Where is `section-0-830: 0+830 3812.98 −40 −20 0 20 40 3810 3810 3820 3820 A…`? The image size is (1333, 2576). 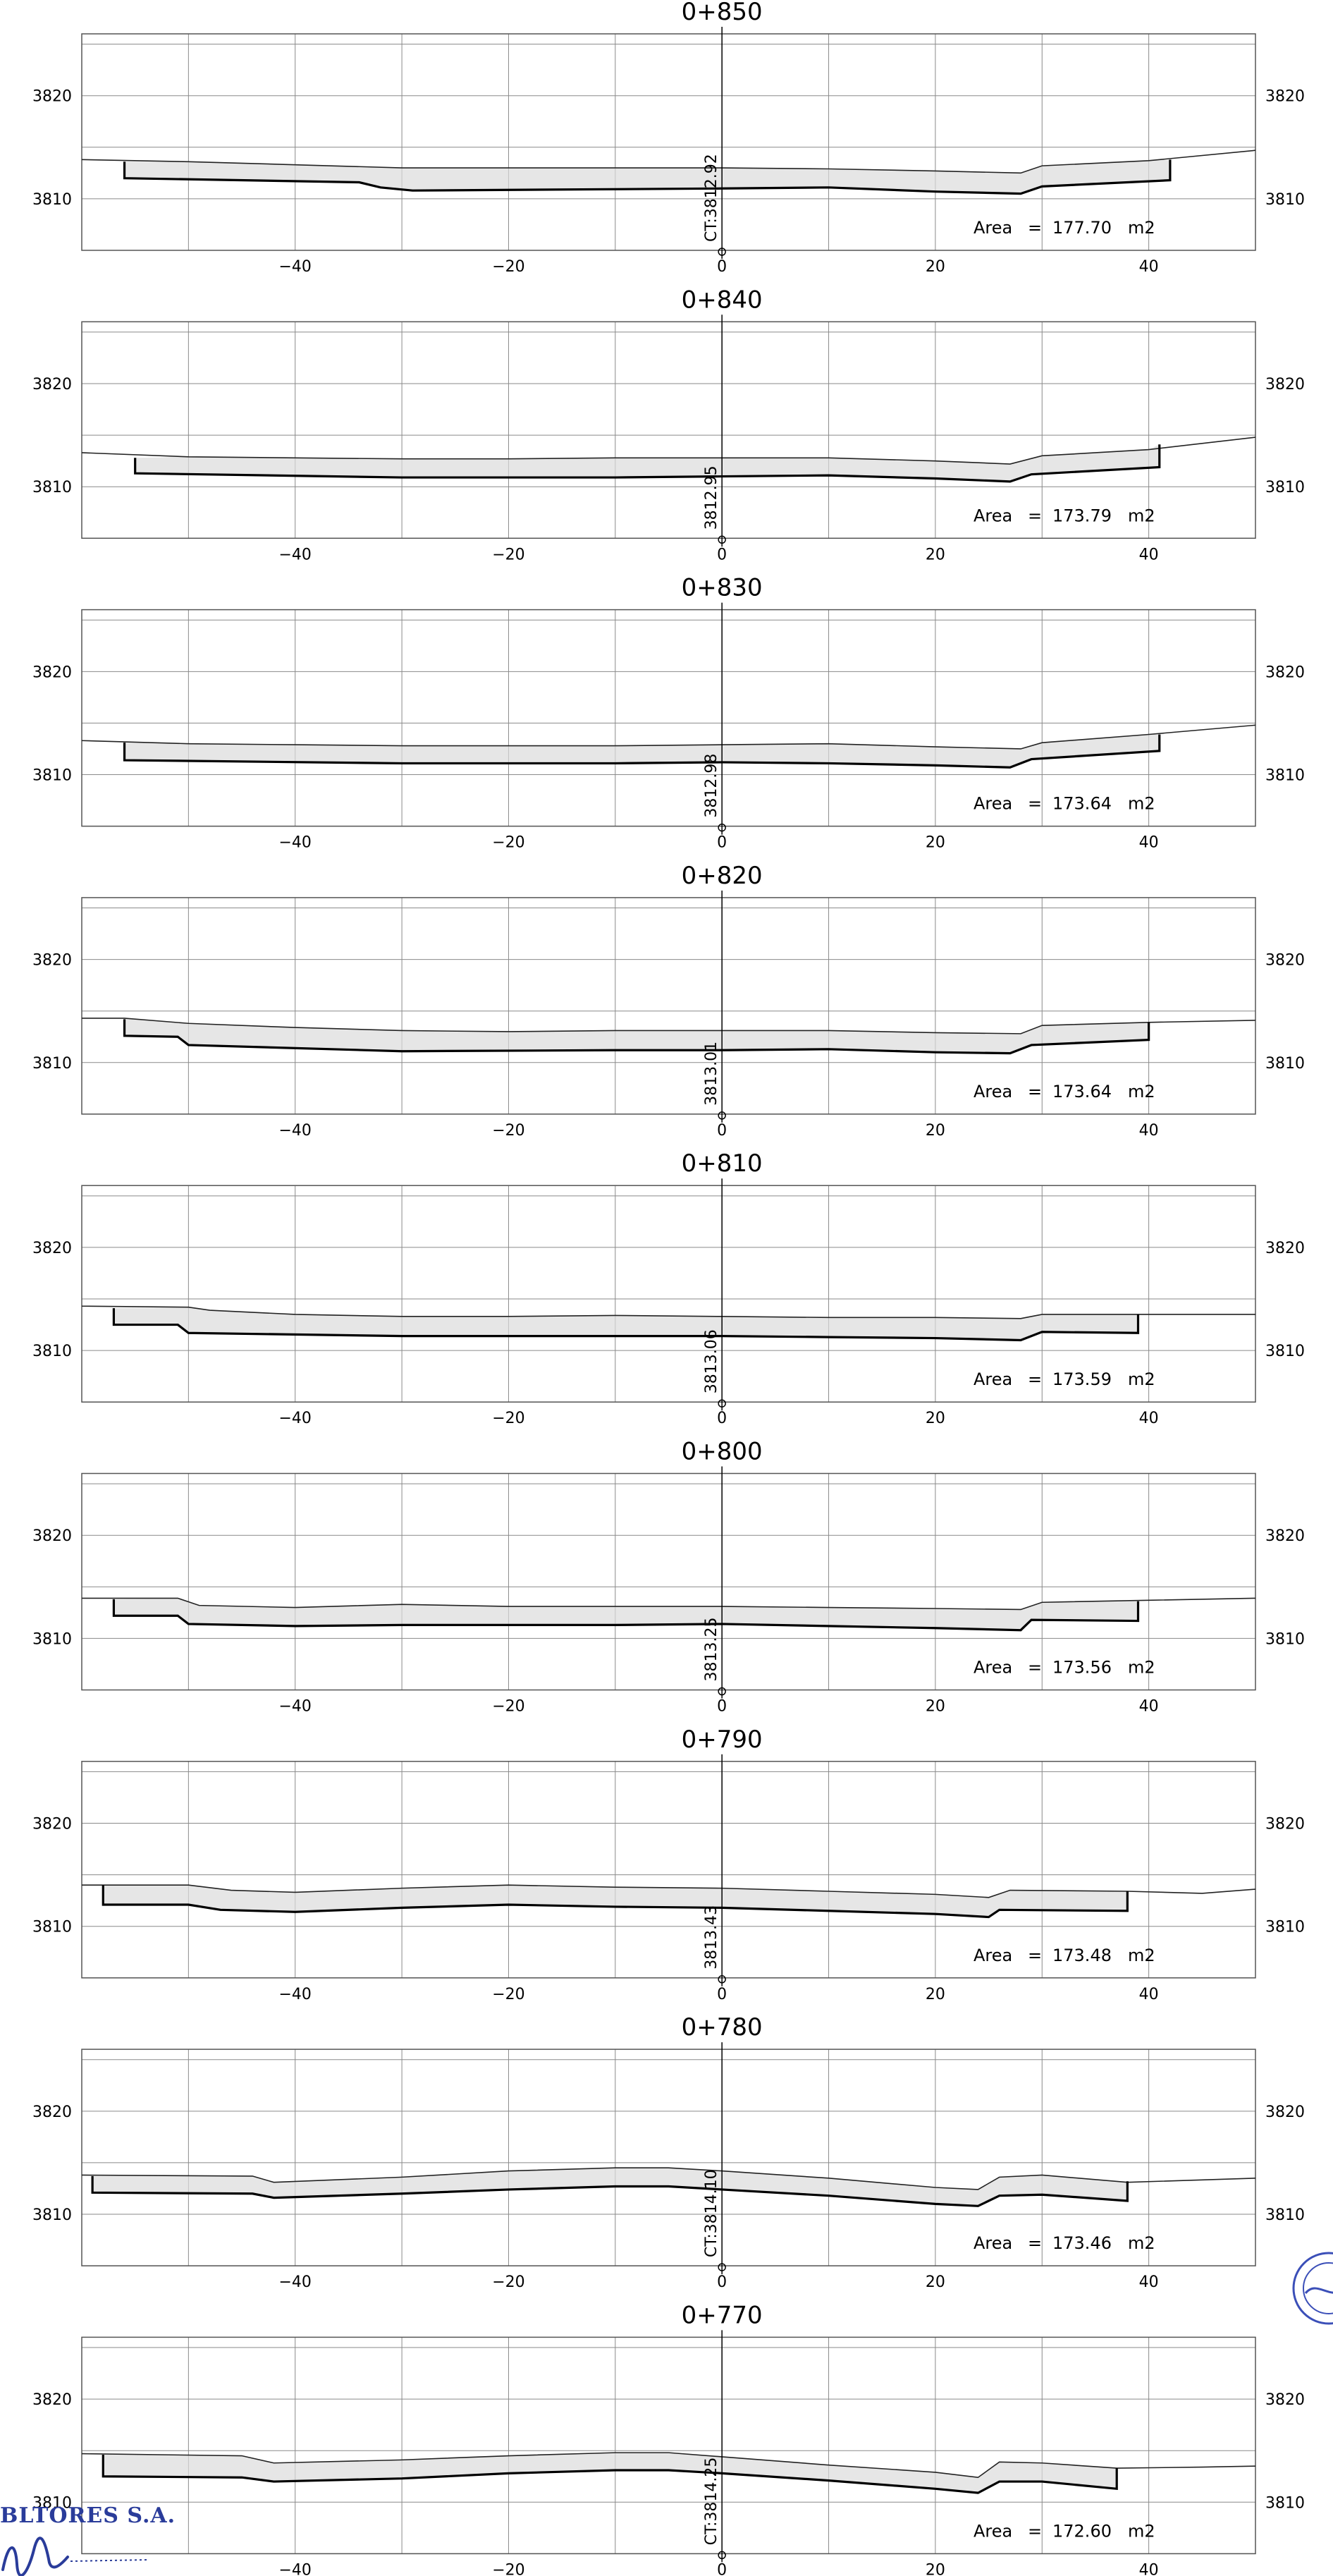 section-0-830: 0+830 3812.98 −40 −20 0 20 40 3810 3810 3820 3820 A… is located at coordinates (668, 713).